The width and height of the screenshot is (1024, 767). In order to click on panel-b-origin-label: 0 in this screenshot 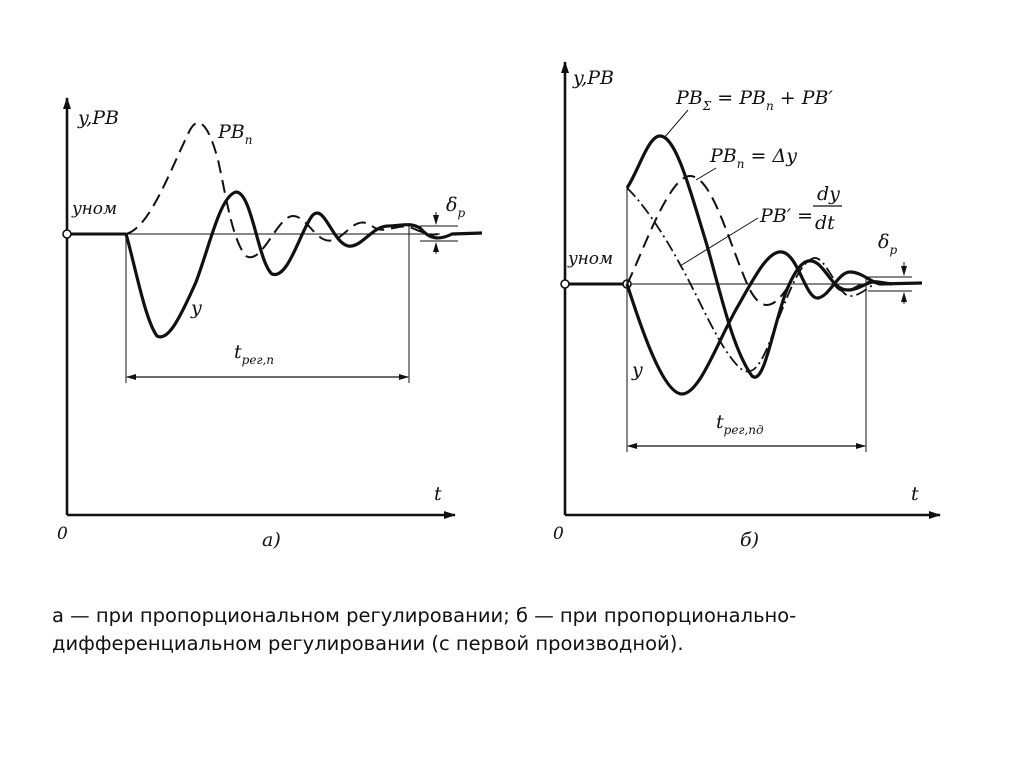, I will do `click(558, 534)`.